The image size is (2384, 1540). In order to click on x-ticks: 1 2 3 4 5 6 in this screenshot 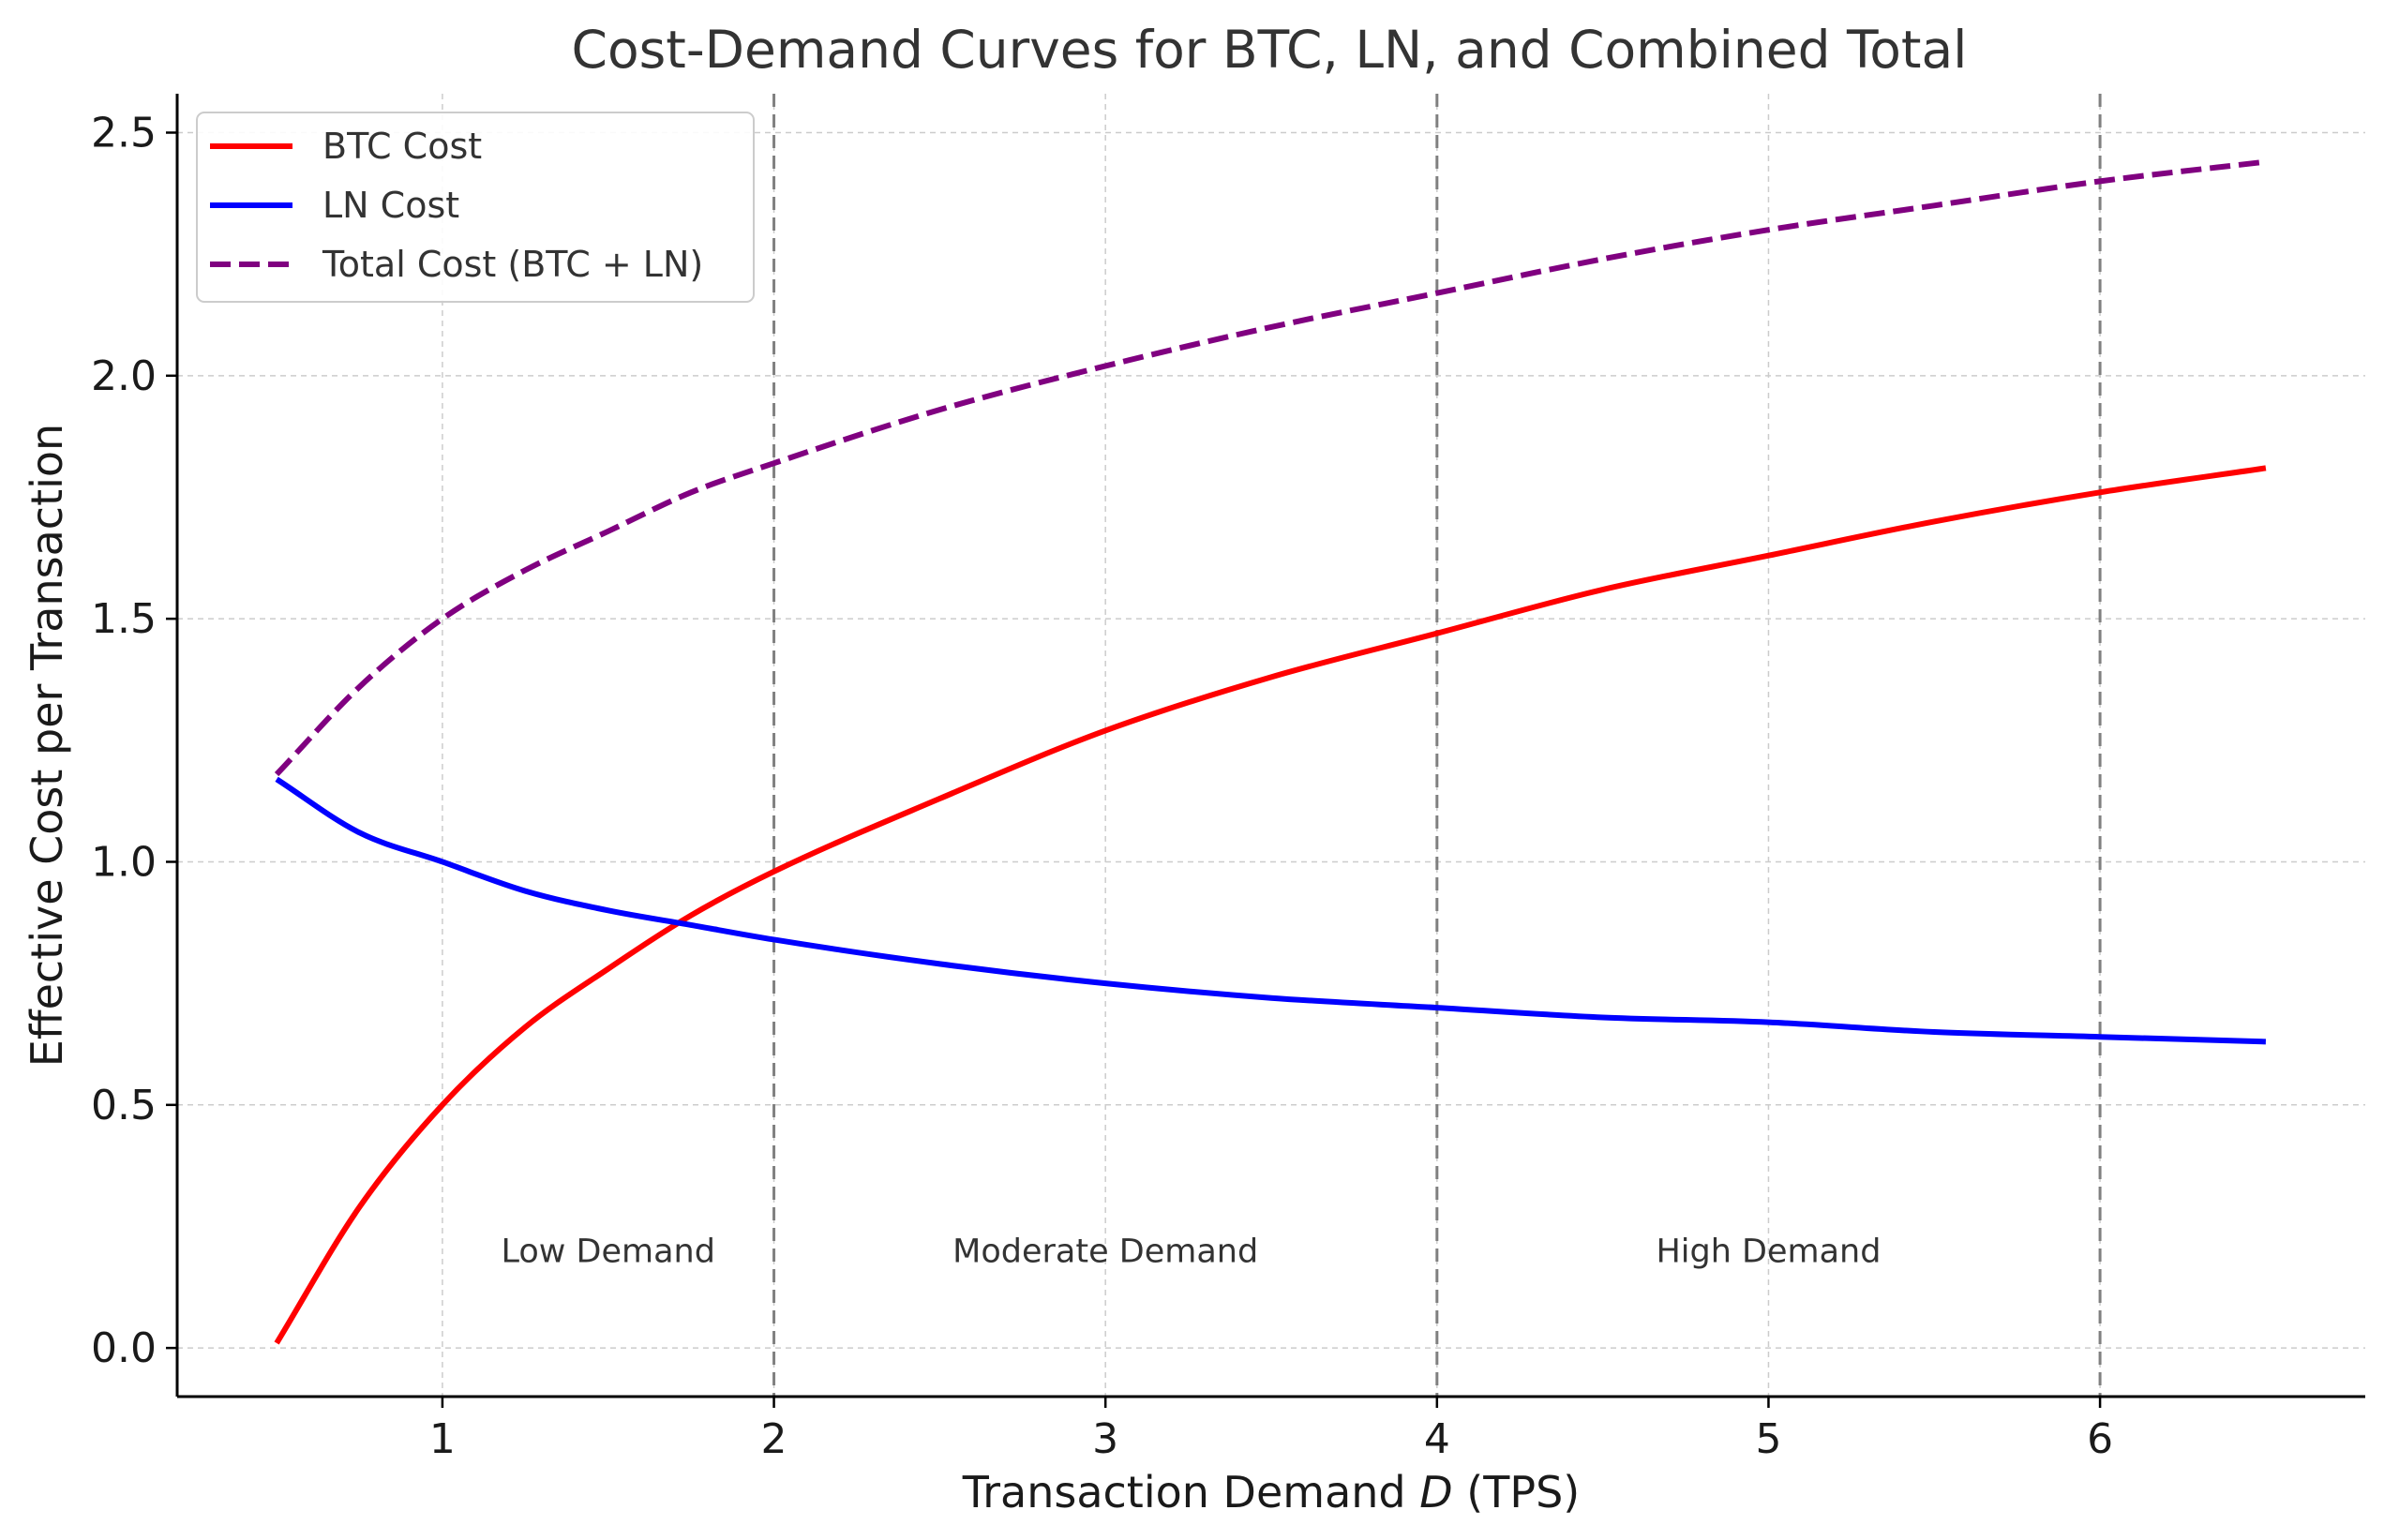, I will do `click(1271, 1430)`.